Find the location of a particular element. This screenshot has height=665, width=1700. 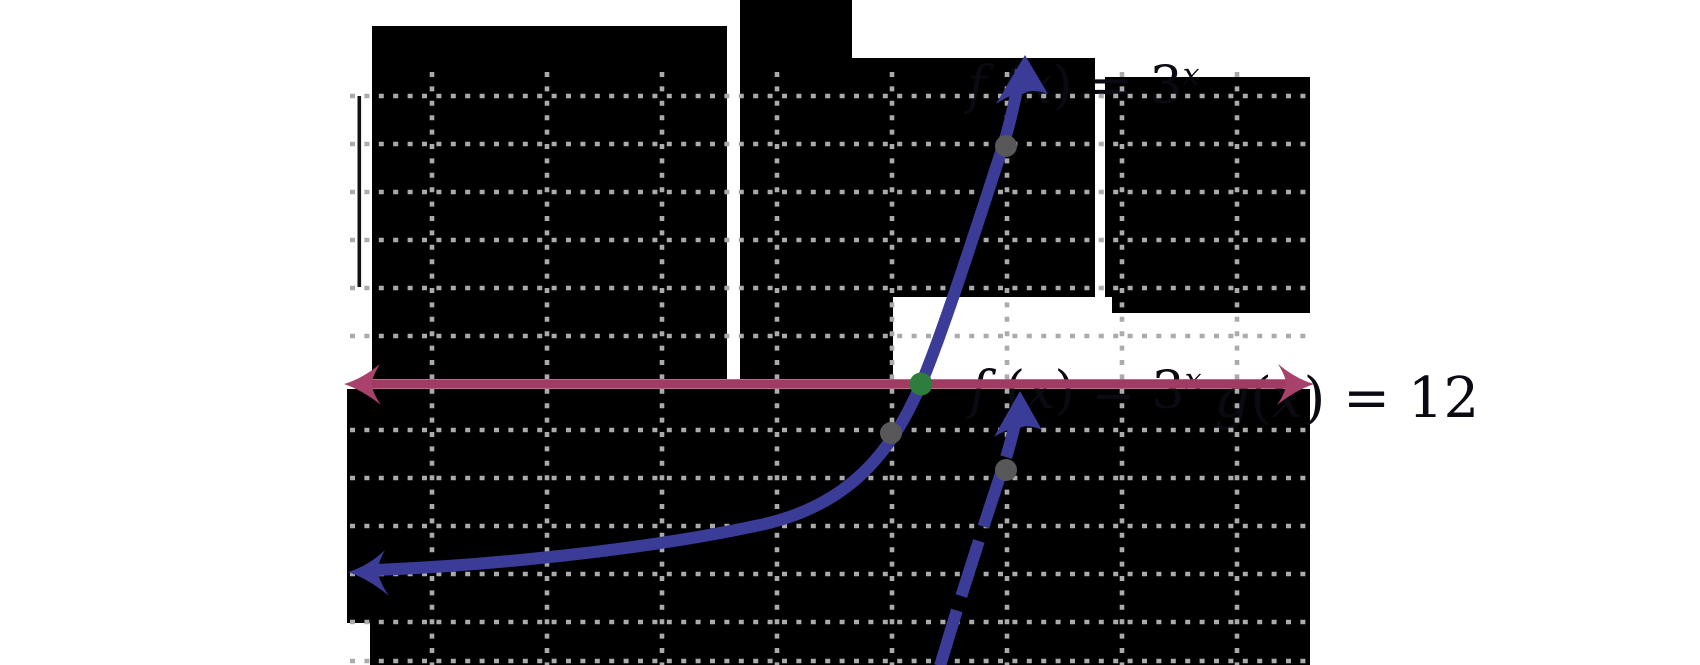

patch-strip-left is located at coordinates (733, 189).